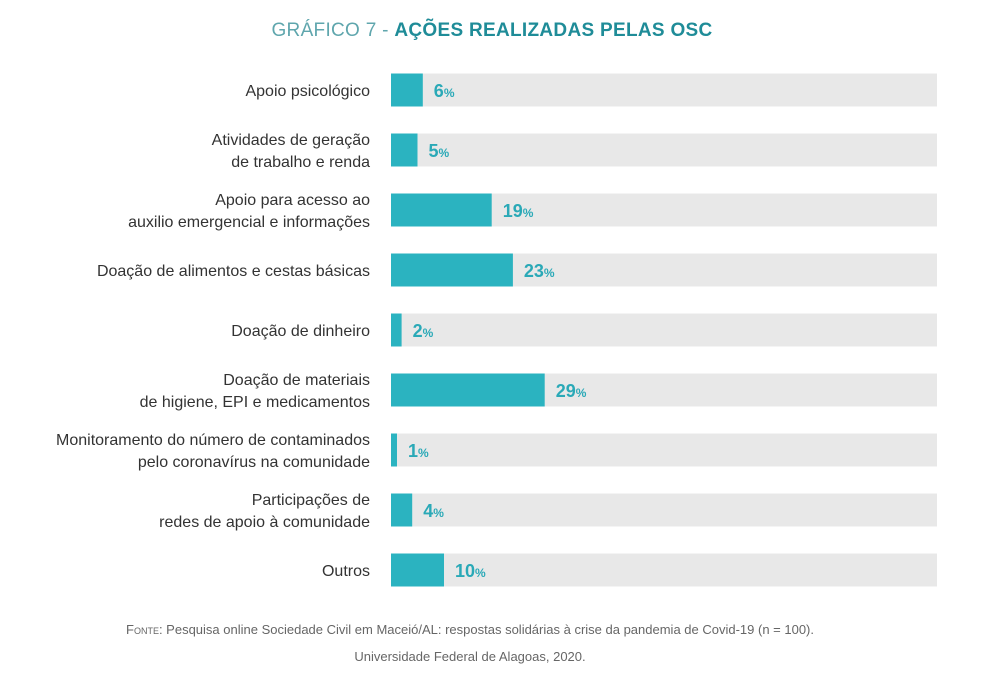  Describe the element at coordinates (470, 571) in the screenshot. I see `bar-value-label: 10%` at that location.